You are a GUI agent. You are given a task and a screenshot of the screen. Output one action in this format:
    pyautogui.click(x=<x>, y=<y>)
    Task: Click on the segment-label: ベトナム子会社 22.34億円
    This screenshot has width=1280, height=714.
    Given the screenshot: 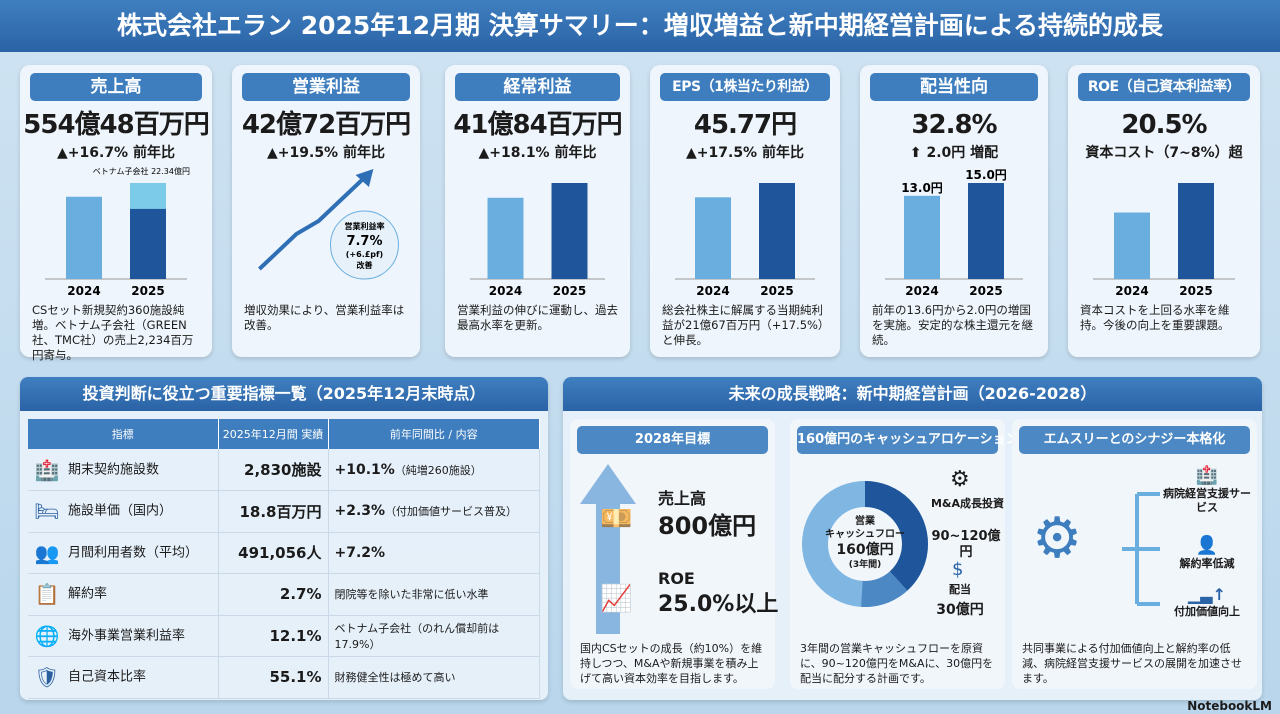 What is the action you would take?
    pyautogui.click(x=141, y=171)
    